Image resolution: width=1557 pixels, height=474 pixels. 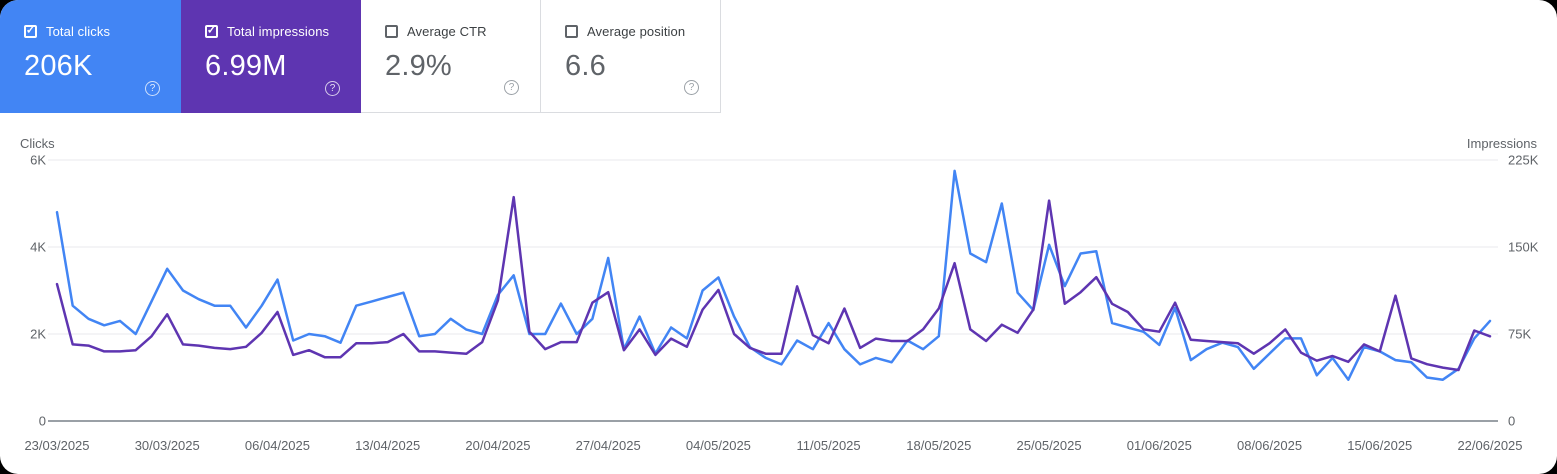 What do you see at coordinates (1511, 421) in the screenshot?
I see `right-axis-tick: 0` at bounding box center [1511, 421].